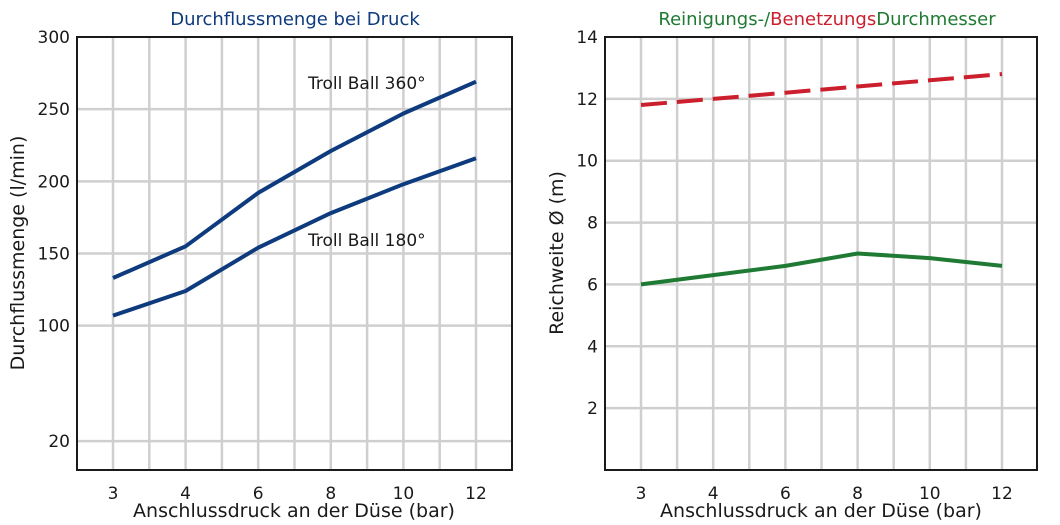 This screenshot has width=1060, height=525. I want to click on y-tick-label: 20, so click(59, 442).